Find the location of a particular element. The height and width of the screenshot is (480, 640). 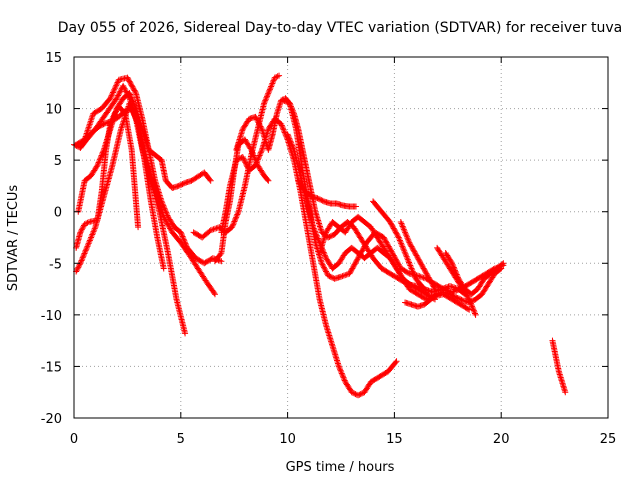

y-tick-label: 10 is located at coordinates (53, 110).